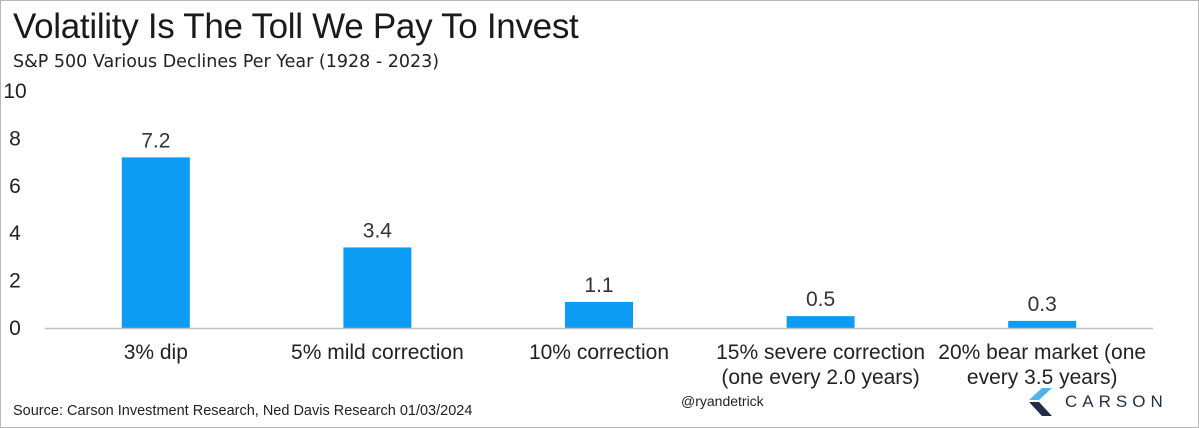 Image resolution: width=1199 pixels, height=428 pixels. What do you see at coordinates (1042, 365) in the screenshot?
I see `category-label: 20% bear market (one every 3.5 years)` at bounding box center [1042, 365].